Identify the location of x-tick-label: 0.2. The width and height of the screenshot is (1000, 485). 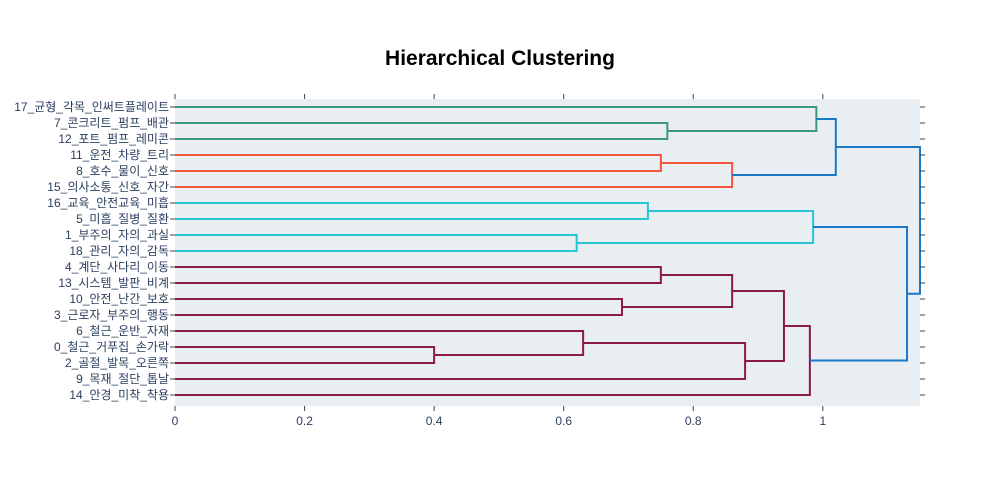
(304, 421).